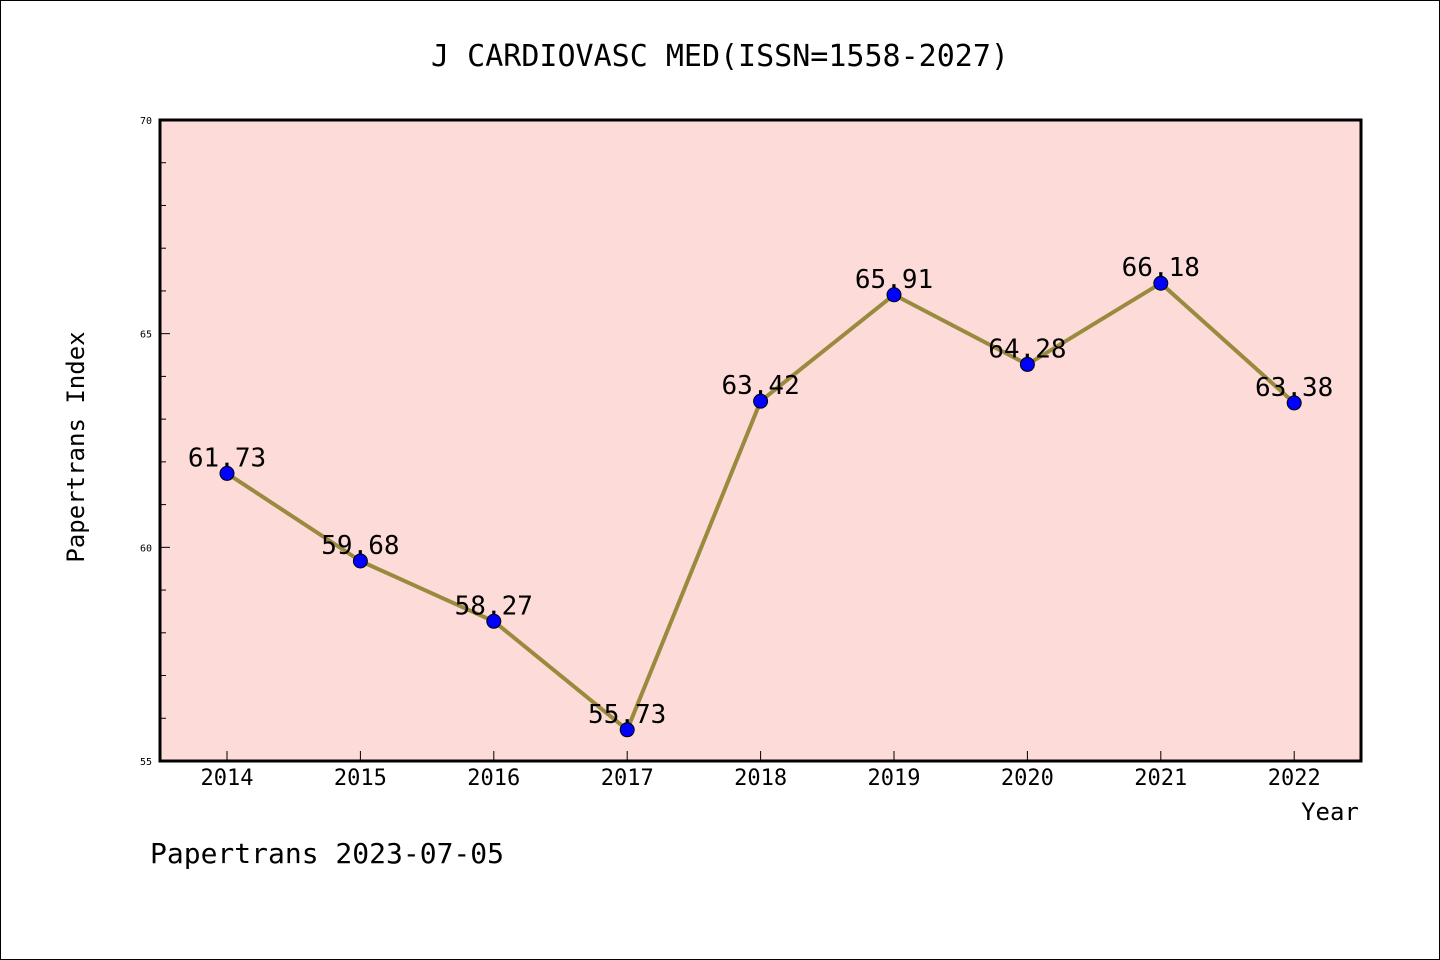 This screenshot has width=1440, height=960. Describe the element at coordinates (894, 280) in the screenshot. I see `data-label: 65.91` at that location.